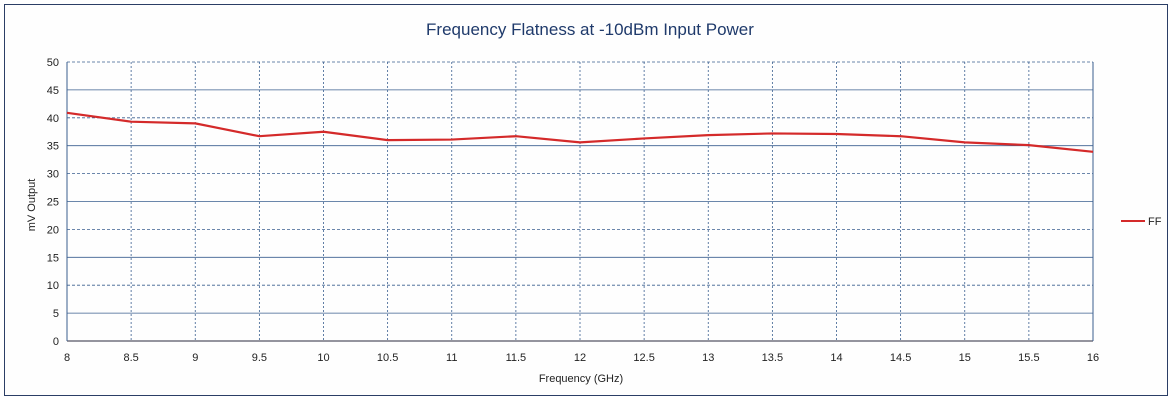  What do you see at coordinates (387, 358) in the screenshot?
I see `x-tick-label: 10.5` at bounding box center [387, 358].